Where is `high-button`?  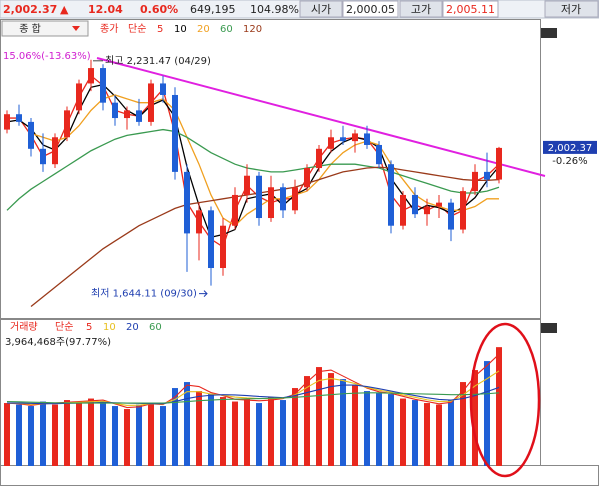 high-button is located at coordinates (421, 9).